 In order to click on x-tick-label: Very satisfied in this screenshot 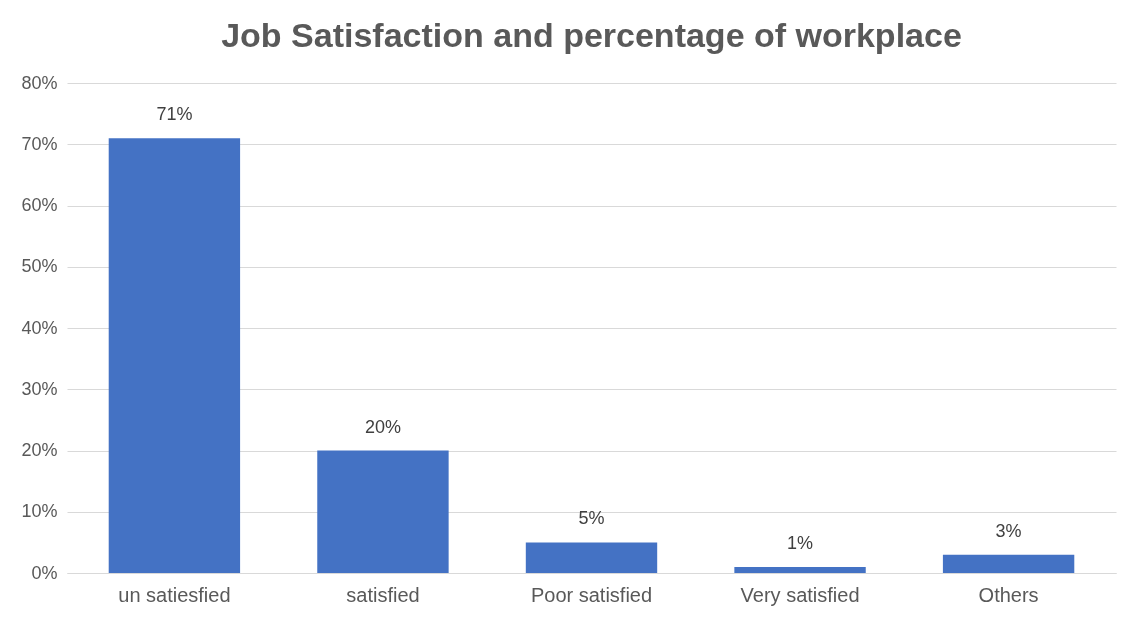, I will do `click(800, 594)`.